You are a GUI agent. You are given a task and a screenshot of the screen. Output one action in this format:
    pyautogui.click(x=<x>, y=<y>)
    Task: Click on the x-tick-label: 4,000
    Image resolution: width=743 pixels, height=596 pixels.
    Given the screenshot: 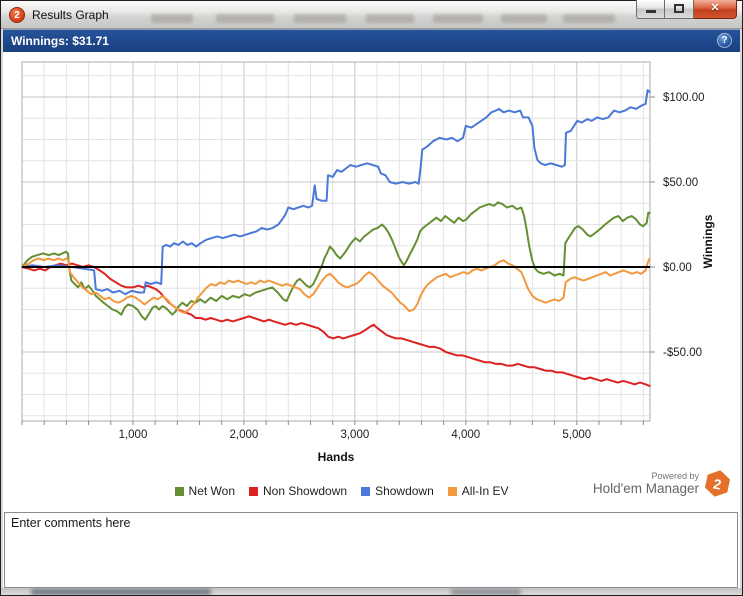 What is the action you would take?
    pyautogui.click(x=465, y=435)
    